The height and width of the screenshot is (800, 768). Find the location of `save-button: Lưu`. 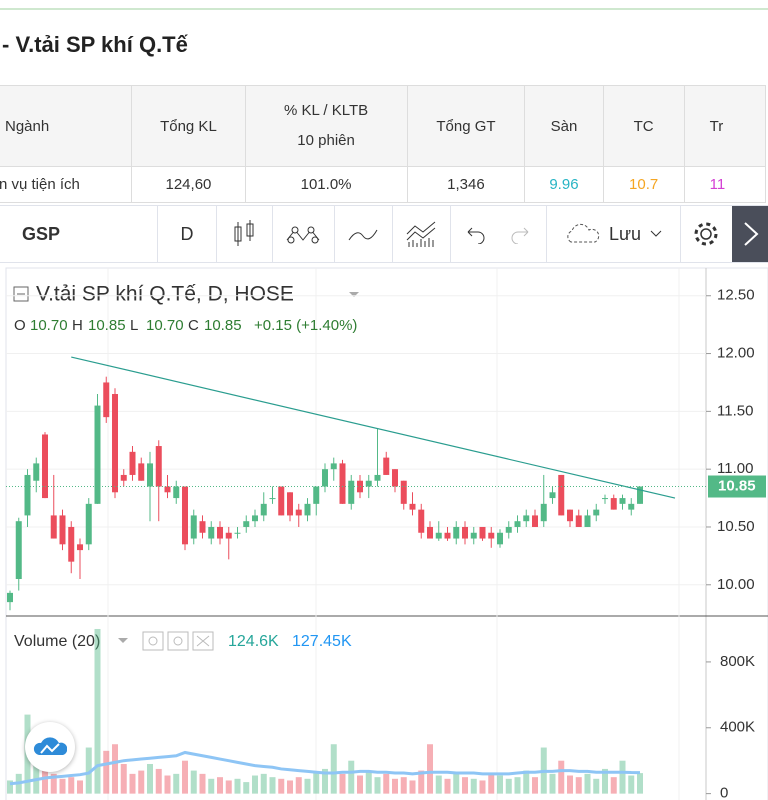

save-button: Lưu is located at coordinates (613, 234).